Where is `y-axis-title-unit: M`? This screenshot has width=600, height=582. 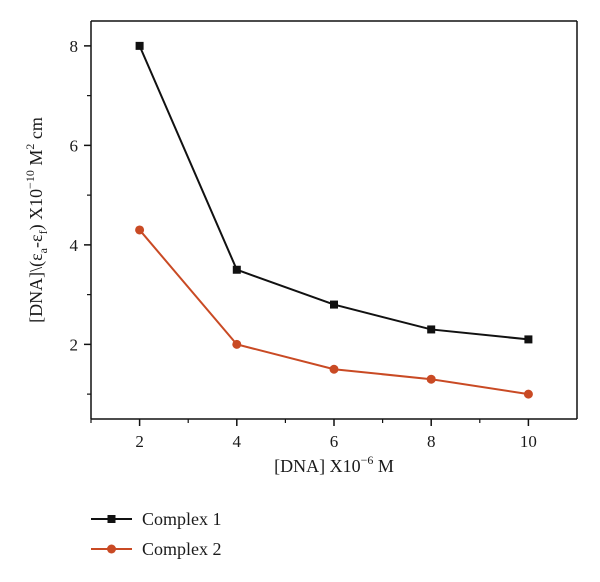
y-axis-title-unit: M is located at coordinates (36, 160).